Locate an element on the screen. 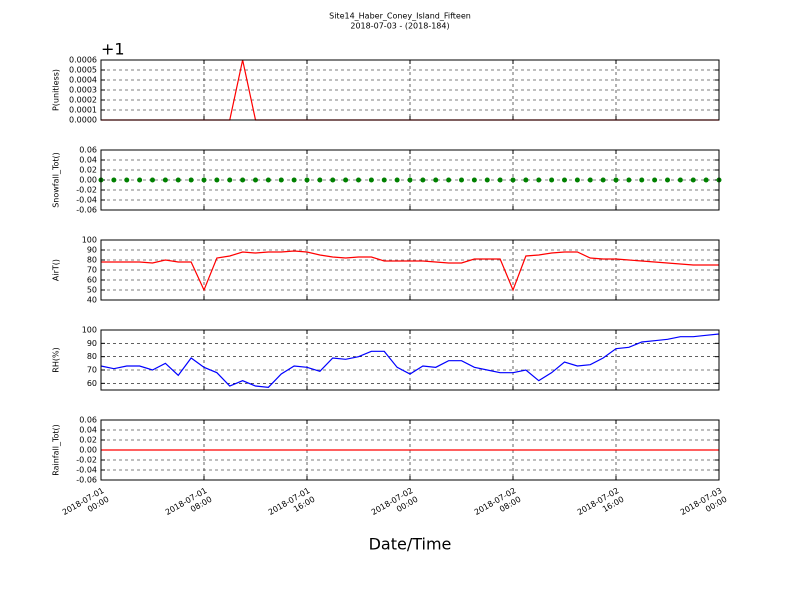 Image resolution: width=800 pixels, height=600 pixels. y-tick-label: 0.0001 is located at coordinates (83, 110).